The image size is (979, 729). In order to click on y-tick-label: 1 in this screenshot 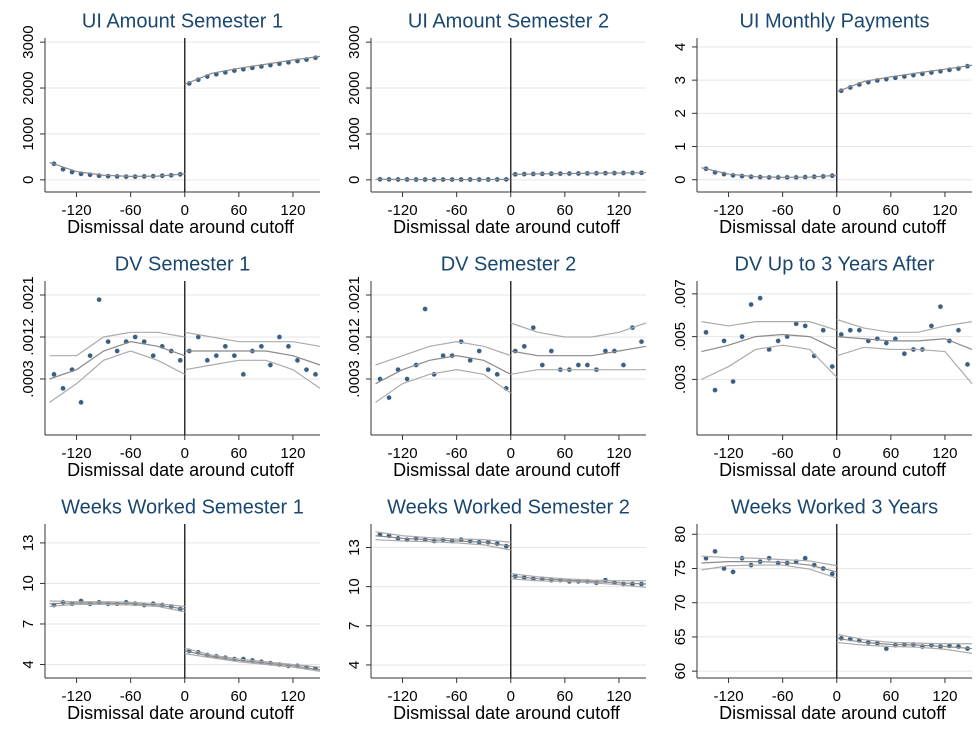, I will do `click(680, 146)`.